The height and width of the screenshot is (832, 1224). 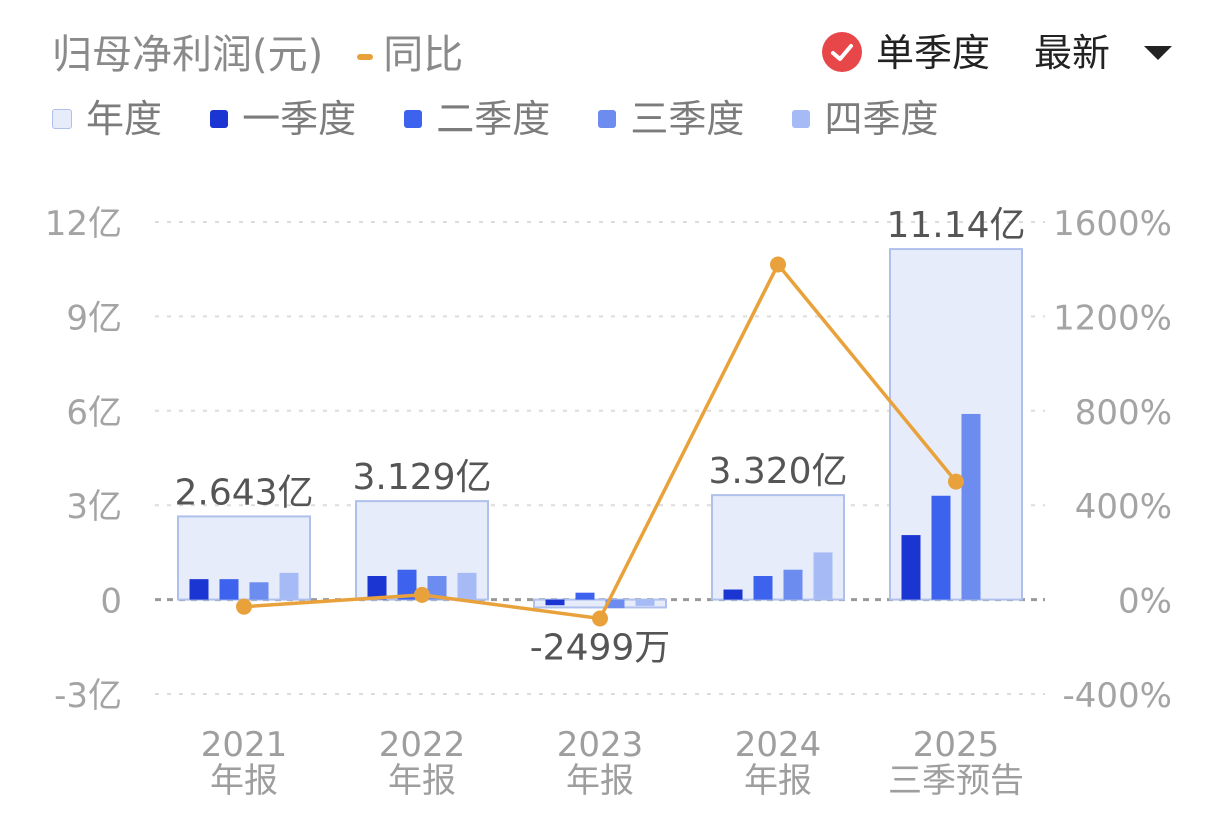 I want to click on checked-icon, so click(x=842, y=52).